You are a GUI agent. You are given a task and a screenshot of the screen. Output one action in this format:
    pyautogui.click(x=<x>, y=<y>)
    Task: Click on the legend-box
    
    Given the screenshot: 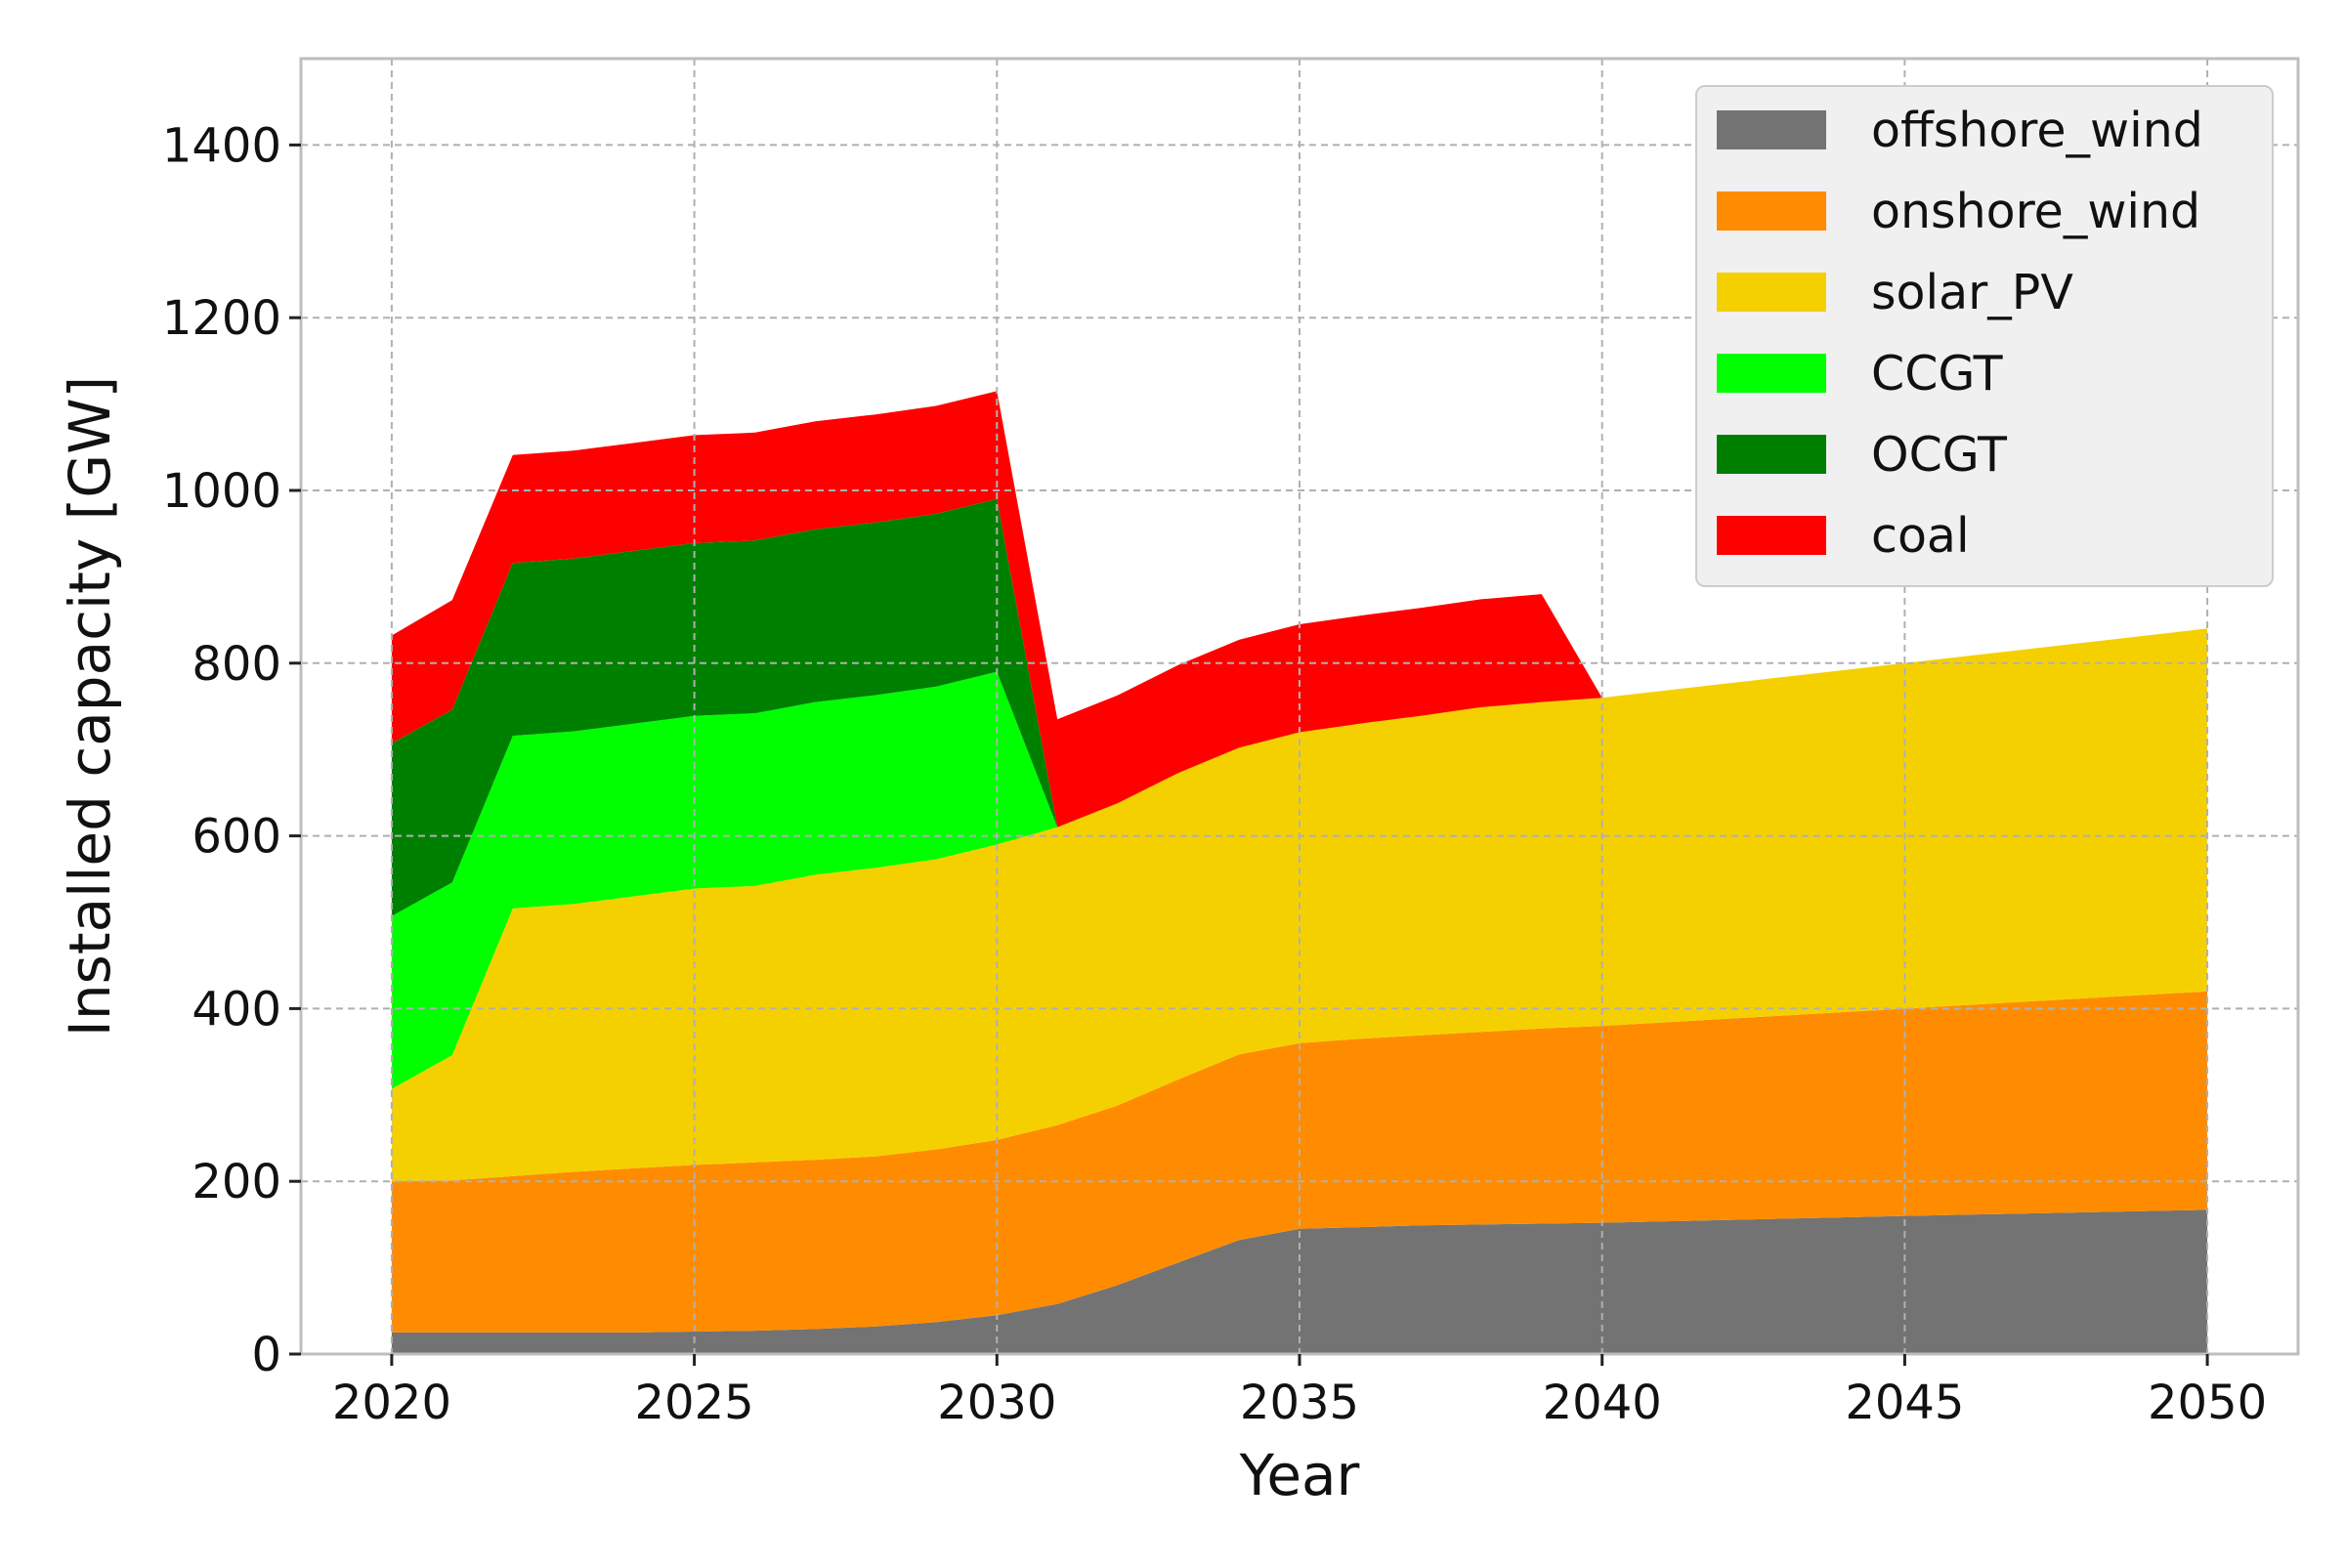 What is the action you would take?
    pyautogui.click(x=1984, y=336)
    